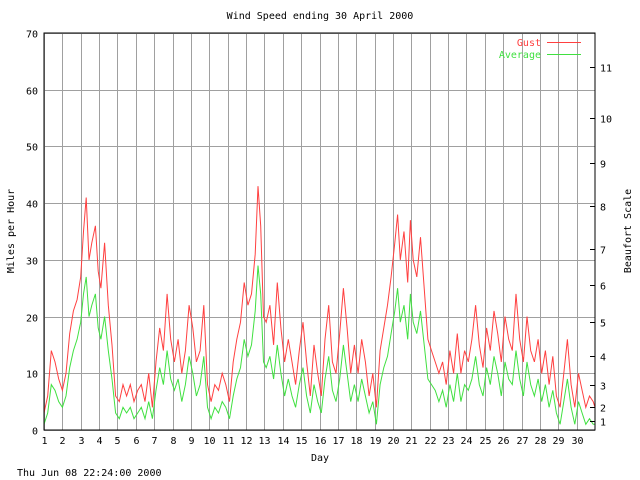 This screenshot has height=480, width=640. Describe the element at coordinates (628, 231) in the screenshot. I see `beaufort-axis-label: Beaufort Scale` at that location.